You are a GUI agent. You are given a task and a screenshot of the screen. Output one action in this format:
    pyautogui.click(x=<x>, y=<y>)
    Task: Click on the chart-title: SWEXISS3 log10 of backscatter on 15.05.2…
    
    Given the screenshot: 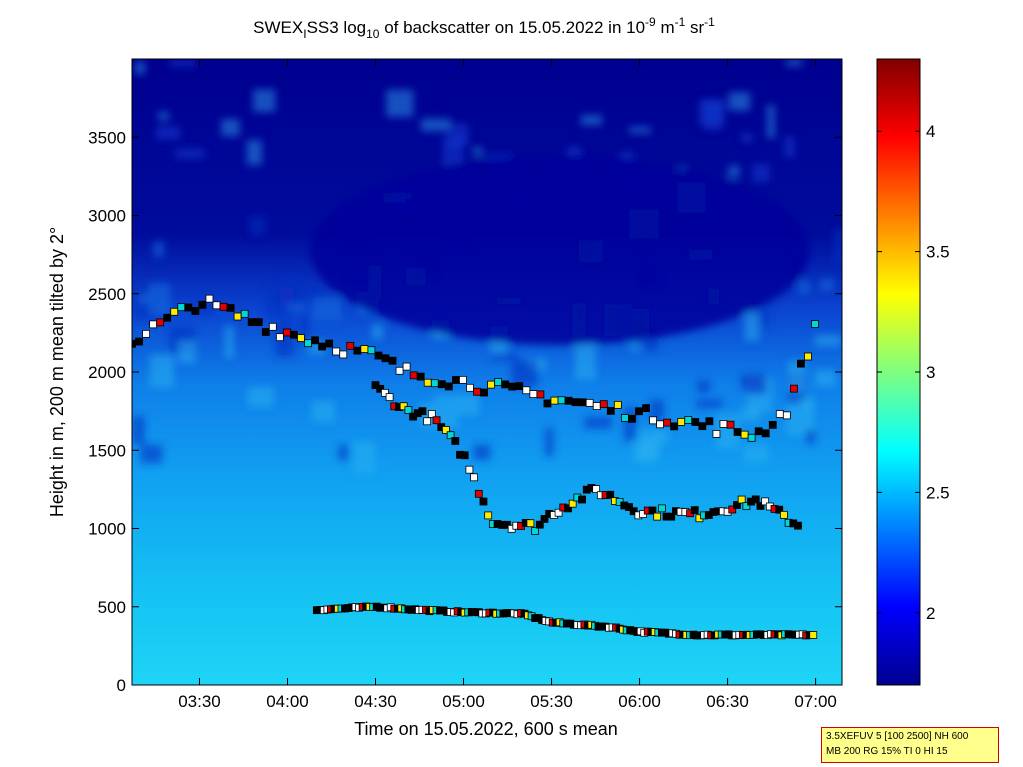 What is the action you would take?
    pyautogui.click(x=484, y=28)
    